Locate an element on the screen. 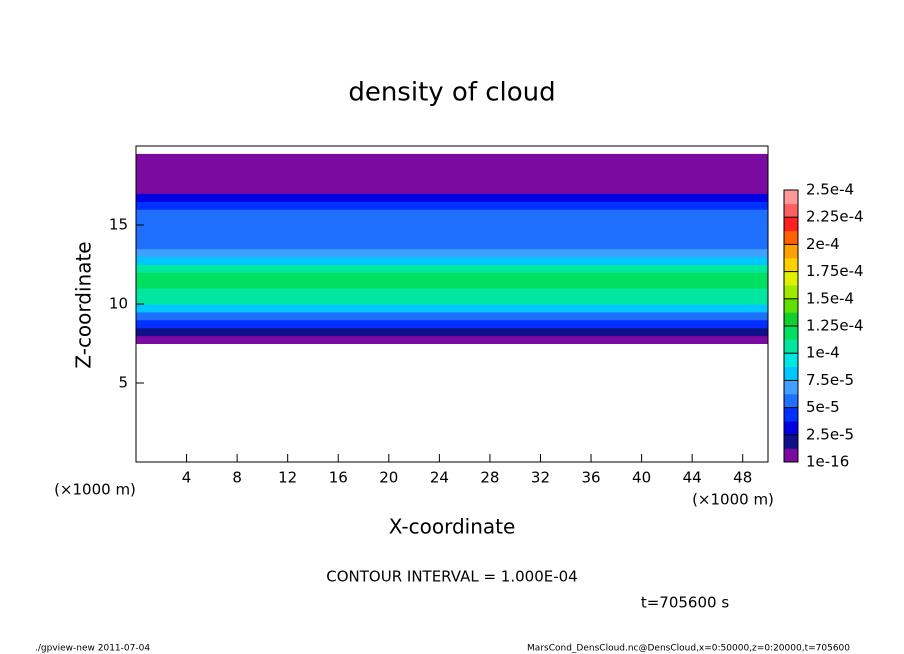  colorbar-label: 2.25e-4 is located at coordinates (835, 217).